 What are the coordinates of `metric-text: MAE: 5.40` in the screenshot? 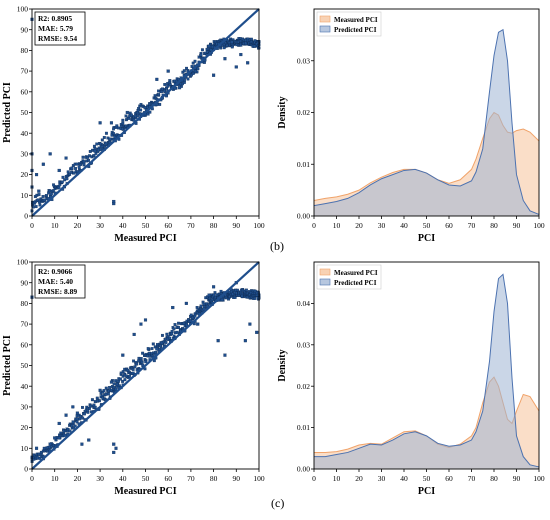 It's located at (55, 281).